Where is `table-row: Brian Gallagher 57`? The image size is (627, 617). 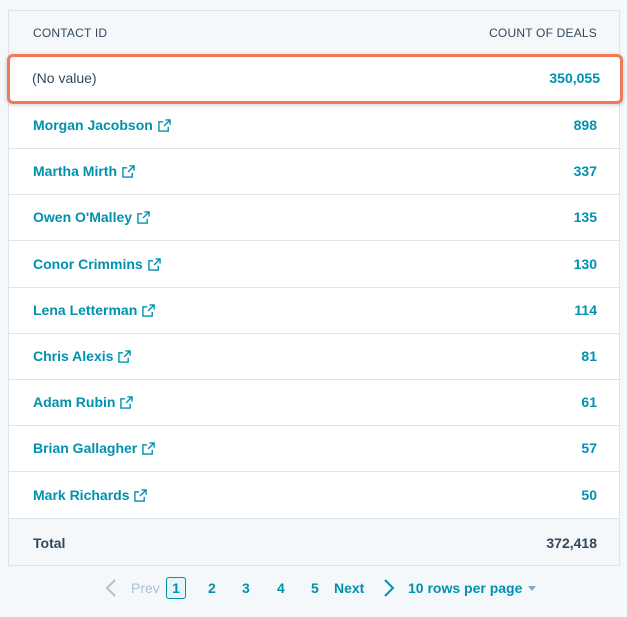 table-row: Brian Gallagher 57 is located at coordinates (314, 449).